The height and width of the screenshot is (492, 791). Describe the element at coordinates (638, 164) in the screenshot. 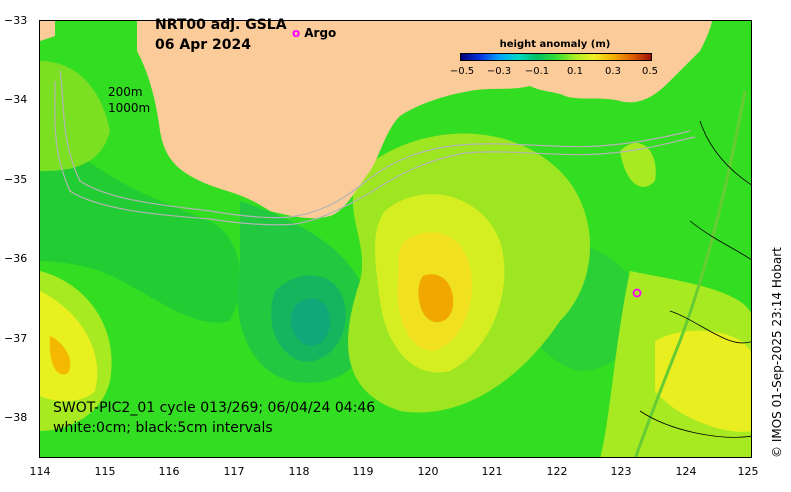

I see `anomaly-region-high-northeast` at that location.